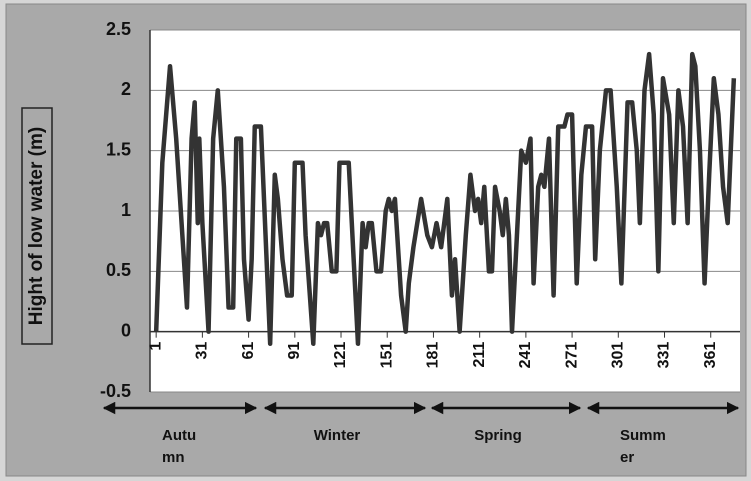  I want to click on x-tick-label: 241, so click(525, 355).